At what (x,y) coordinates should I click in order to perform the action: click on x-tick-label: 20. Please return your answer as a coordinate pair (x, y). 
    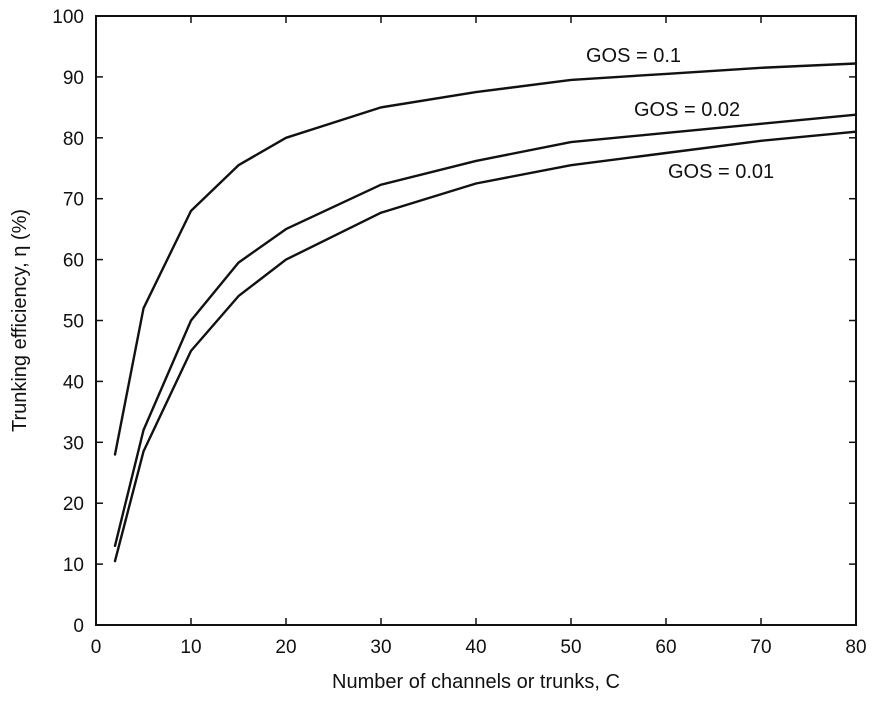
    Looking at the image, I should click on (285, 647).